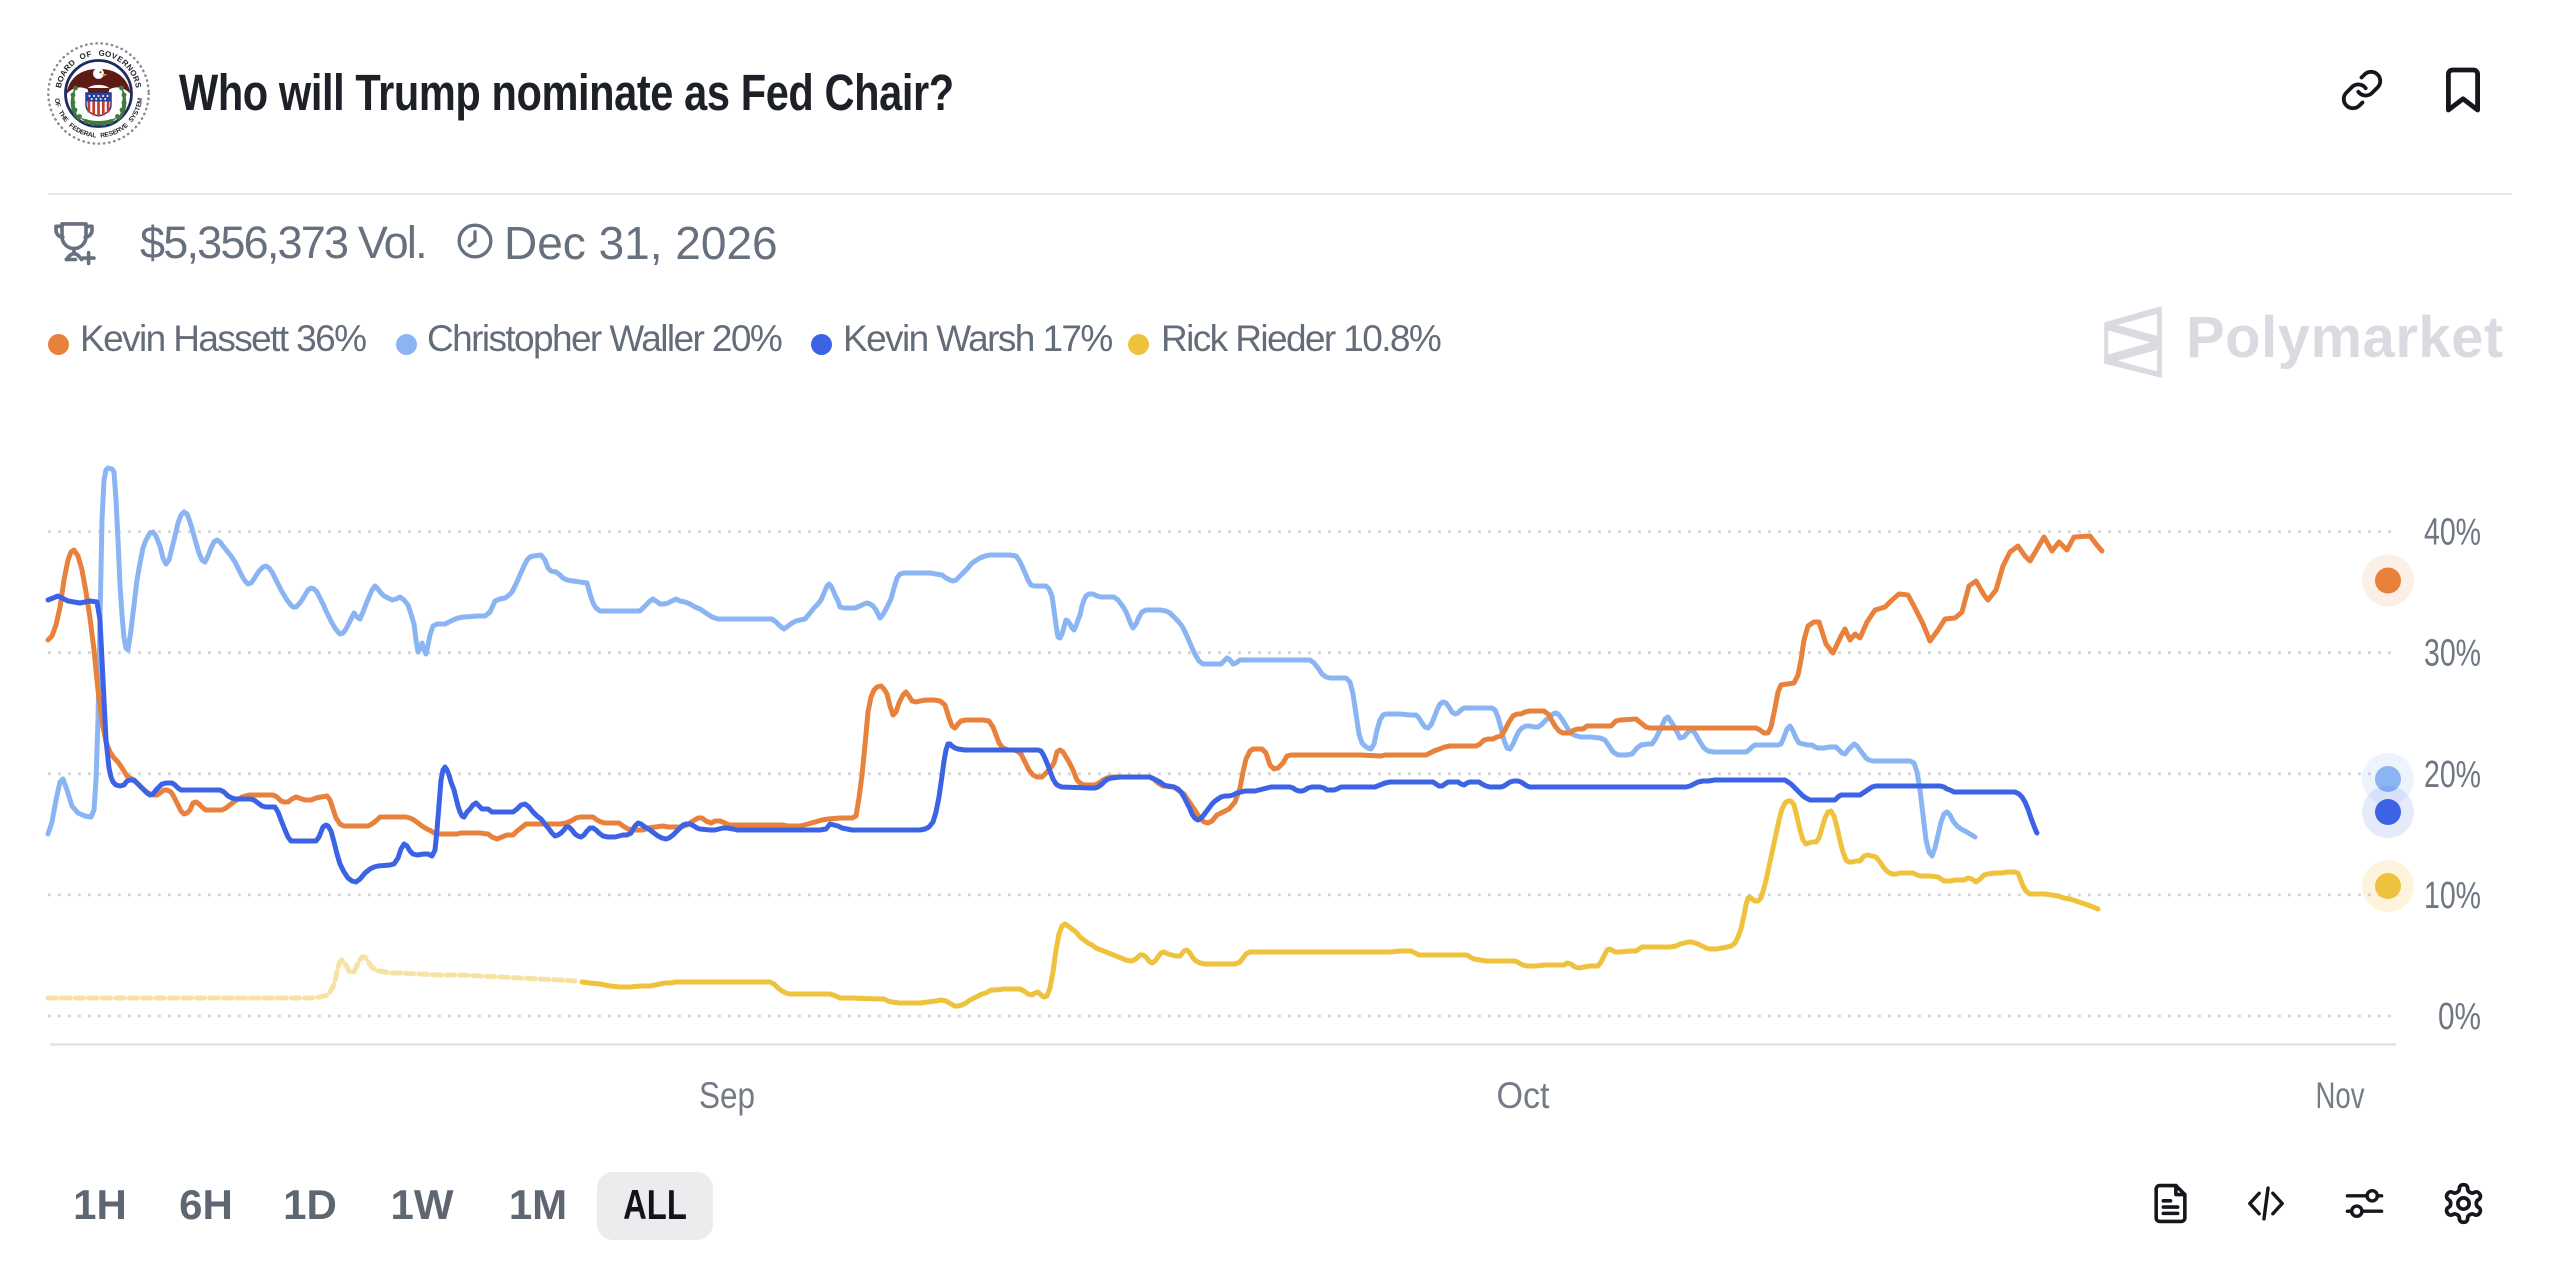  I want to click on svg-text: Y, so click(134, 116).